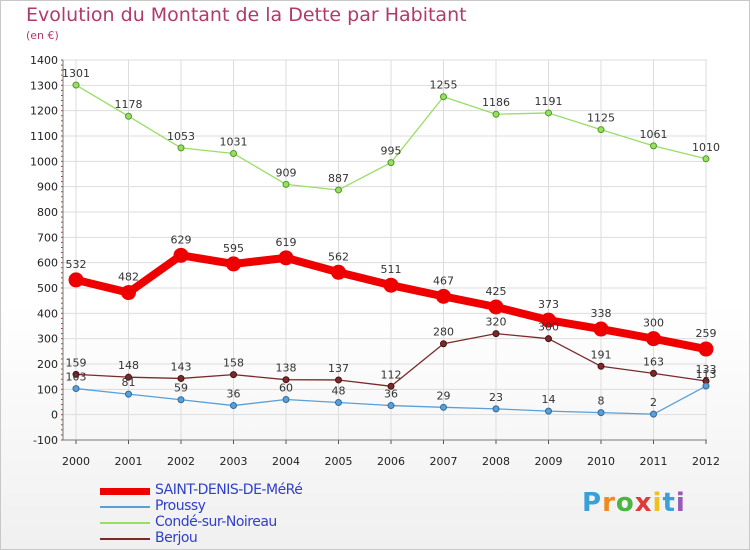 The image size is (750, 550). Describe the element at coordinates (176, 538) in the screenshot. I see `legend-label: Berjou` at that location.